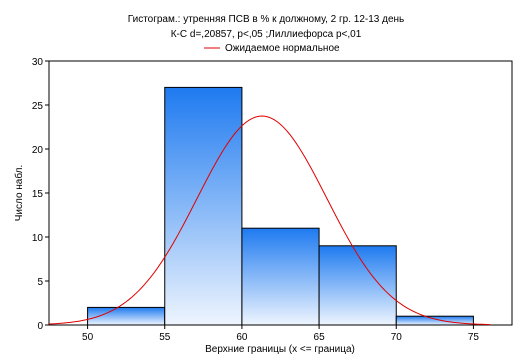 This screenshot has height=358, width=522. I want to click on x-tick-label: 60, so click(242, 337).